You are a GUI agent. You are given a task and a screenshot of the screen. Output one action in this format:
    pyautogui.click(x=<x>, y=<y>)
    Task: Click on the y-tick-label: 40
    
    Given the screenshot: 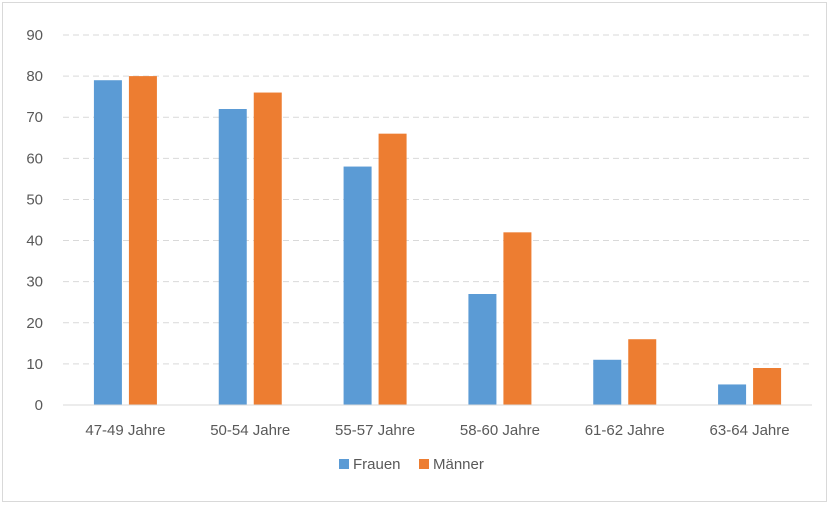 What is the action you would take?
    pyautogui.click(x=34, y=241)
    